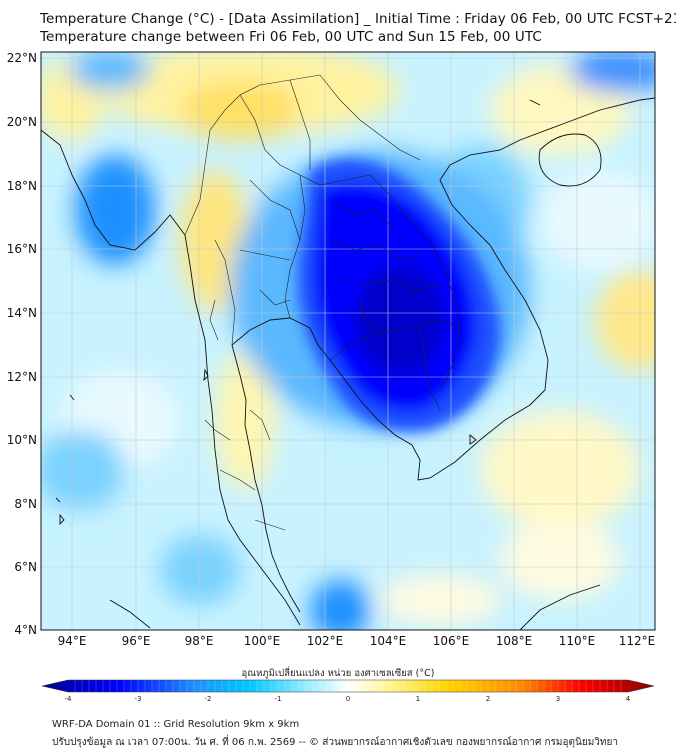 This screenshot has width=676, height=756. I want to click on lat-label: 10°N, so click(22, 440).